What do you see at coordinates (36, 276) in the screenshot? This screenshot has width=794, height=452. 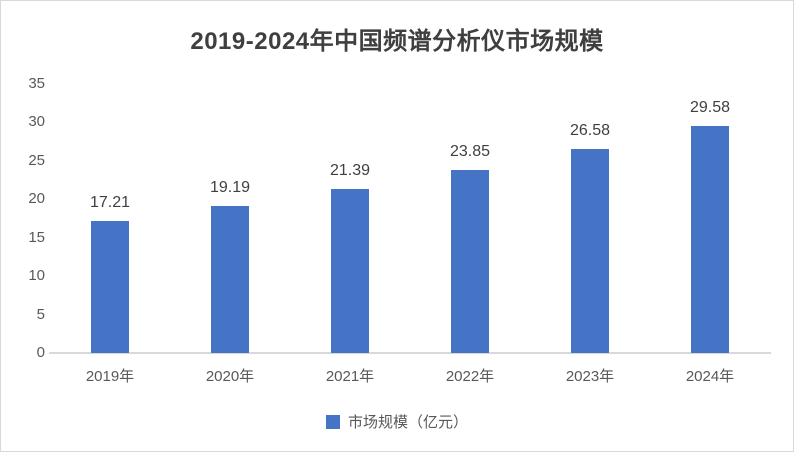 I see `y-tick-label: 10` at bounding box center [36, 276].